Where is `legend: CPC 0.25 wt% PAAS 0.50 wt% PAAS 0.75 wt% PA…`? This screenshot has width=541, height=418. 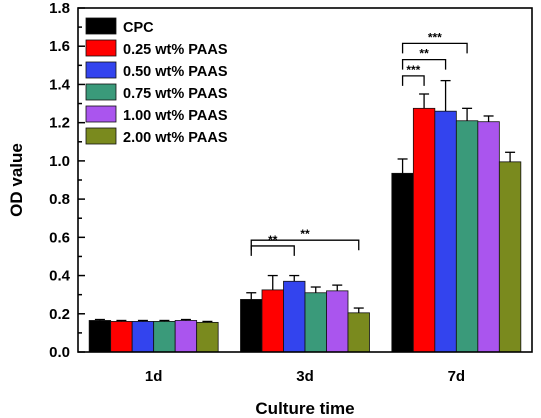
legend: CPC 0.25 wt% PAAS 0.50 wt% PAAS 0.75 wt% PA… is located at coordinates (156, 81).